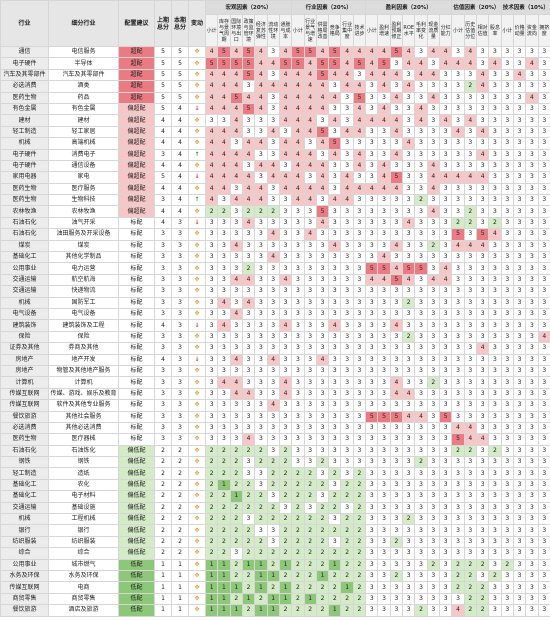 The width and height of the screenshot is (550, 620). Describe the element at coordinates (24, 303) in the screenshot. I see `industry-cell: 机械` at that location.